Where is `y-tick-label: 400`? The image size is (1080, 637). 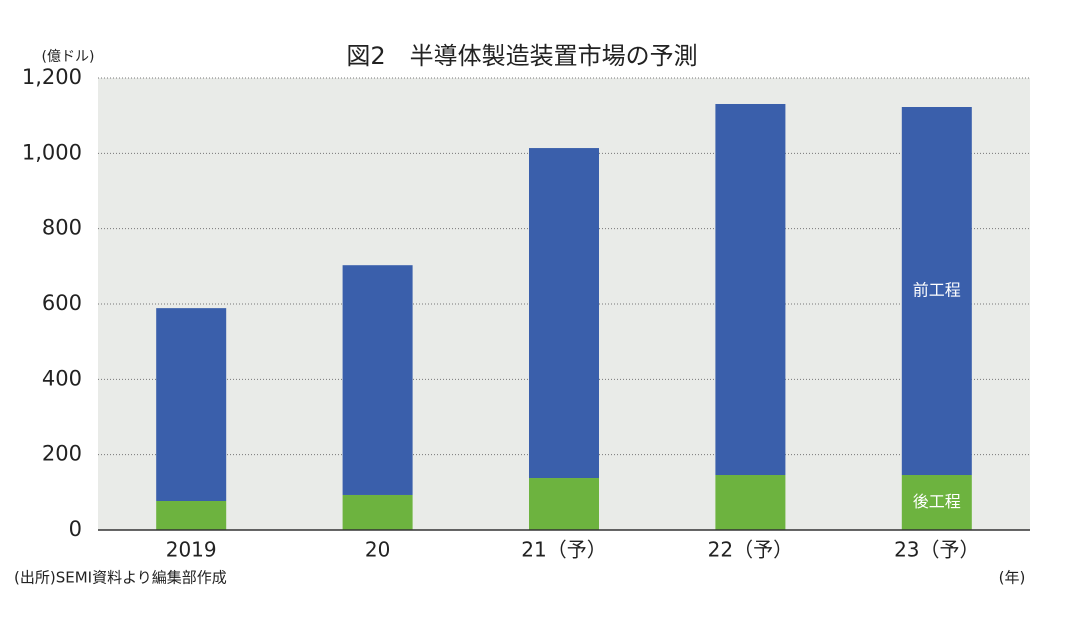
y-tick-label: 400 is located at coordinates (62, 378).